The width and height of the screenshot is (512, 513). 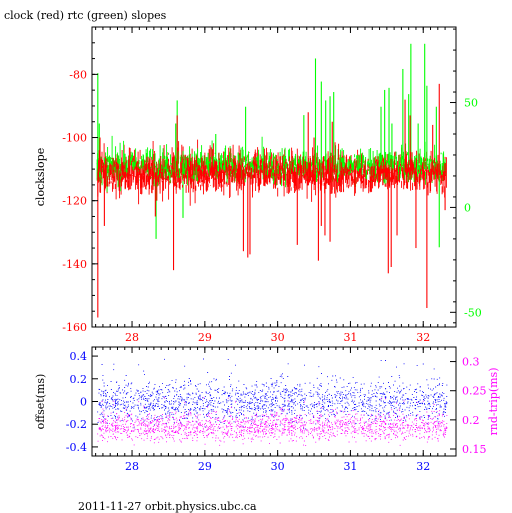 What do you see at coordinates (74, 264) in the screenshot?
I see `top-ytick-left-label-1: -140` at bounding box center [74, 264].